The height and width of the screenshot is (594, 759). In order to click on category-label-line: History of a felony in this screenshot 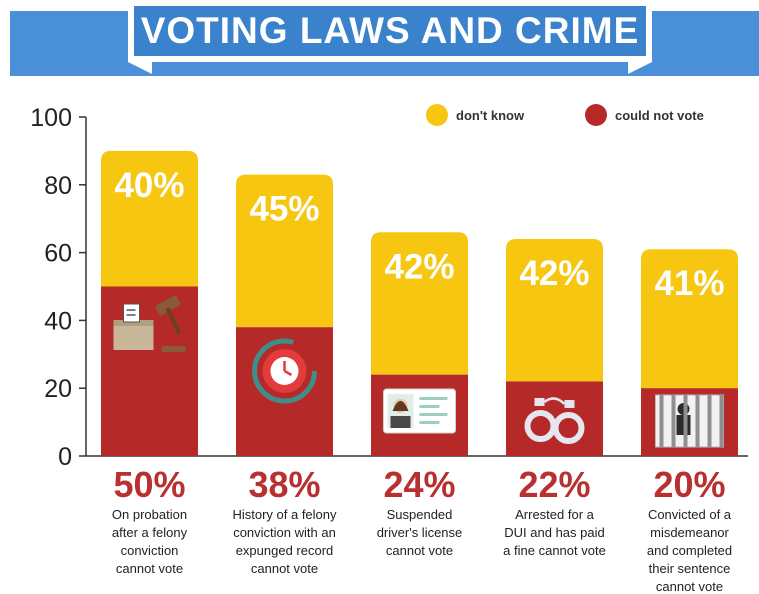, I will do `click(284, 514)`.